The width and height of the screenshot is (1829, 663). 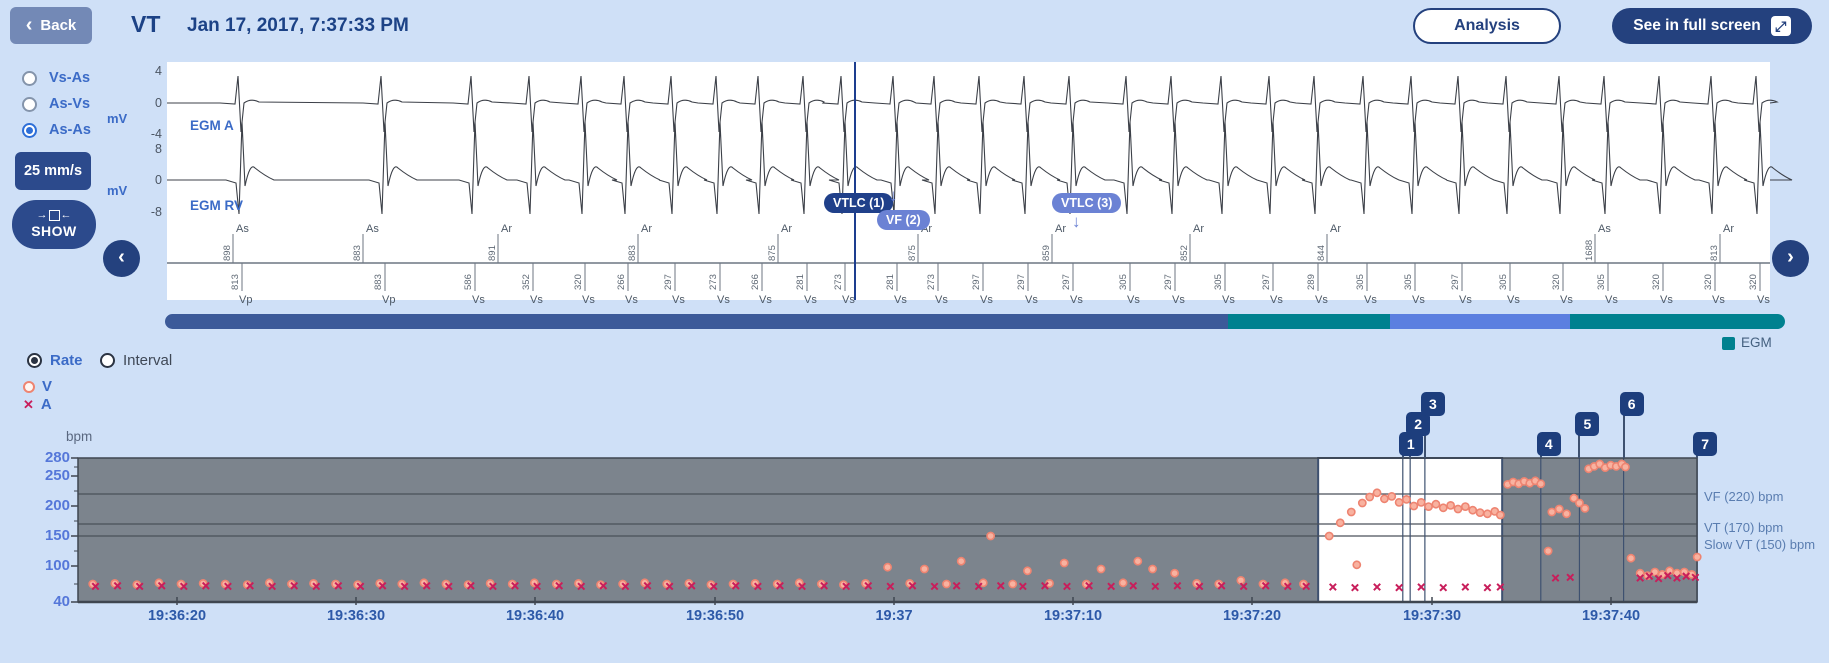 I want to click on show-button: → ← SHOW, so click(x=54, y=224).